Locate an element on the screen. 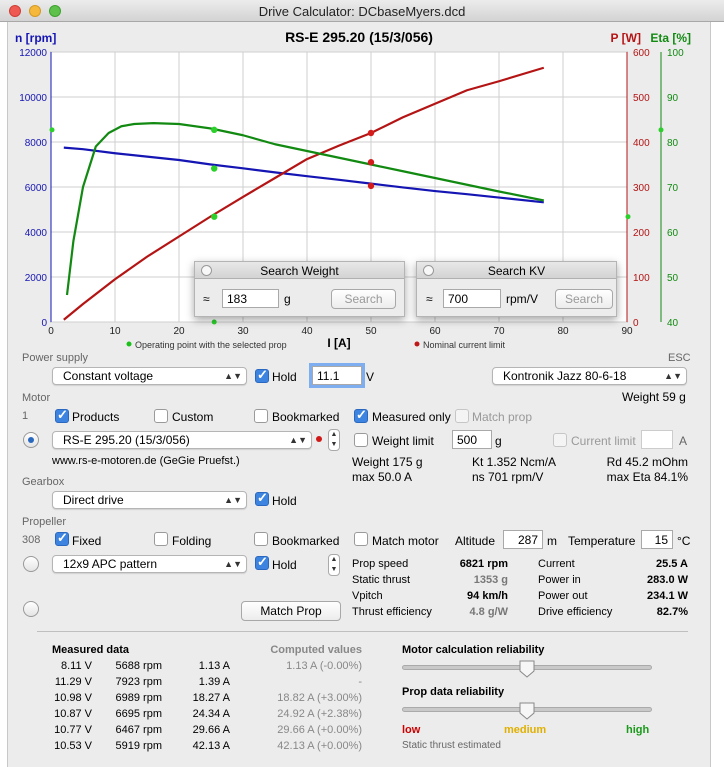 The image size is (724, 767). temperature-input: 15 is located at coordinates (657, 539).